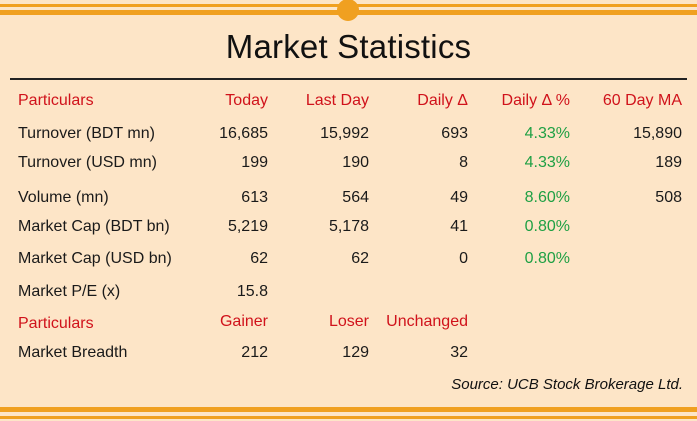  What do you see at coordinates (668, 197) in the screenshot?
I see `row-60-day-ma: 508` at bounding box center [668, 197].